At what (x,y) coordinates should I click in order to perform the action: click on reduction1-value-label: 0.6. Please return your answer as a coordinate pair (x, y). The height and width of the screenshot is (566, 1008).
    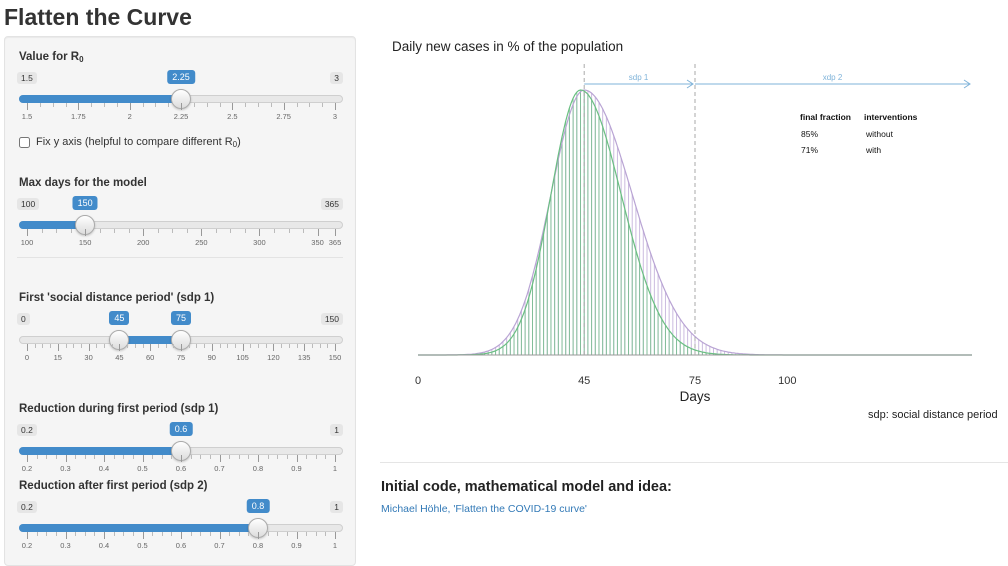
    Looking at the image, I should click on (181, 429).